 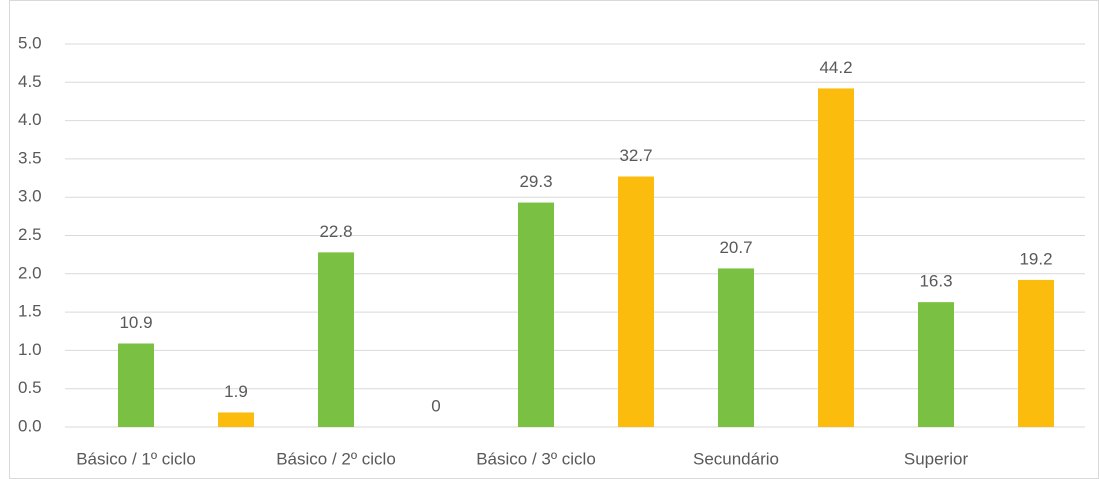 I want to click on y-tick-label: 0.0, so click(x=30, y=425).